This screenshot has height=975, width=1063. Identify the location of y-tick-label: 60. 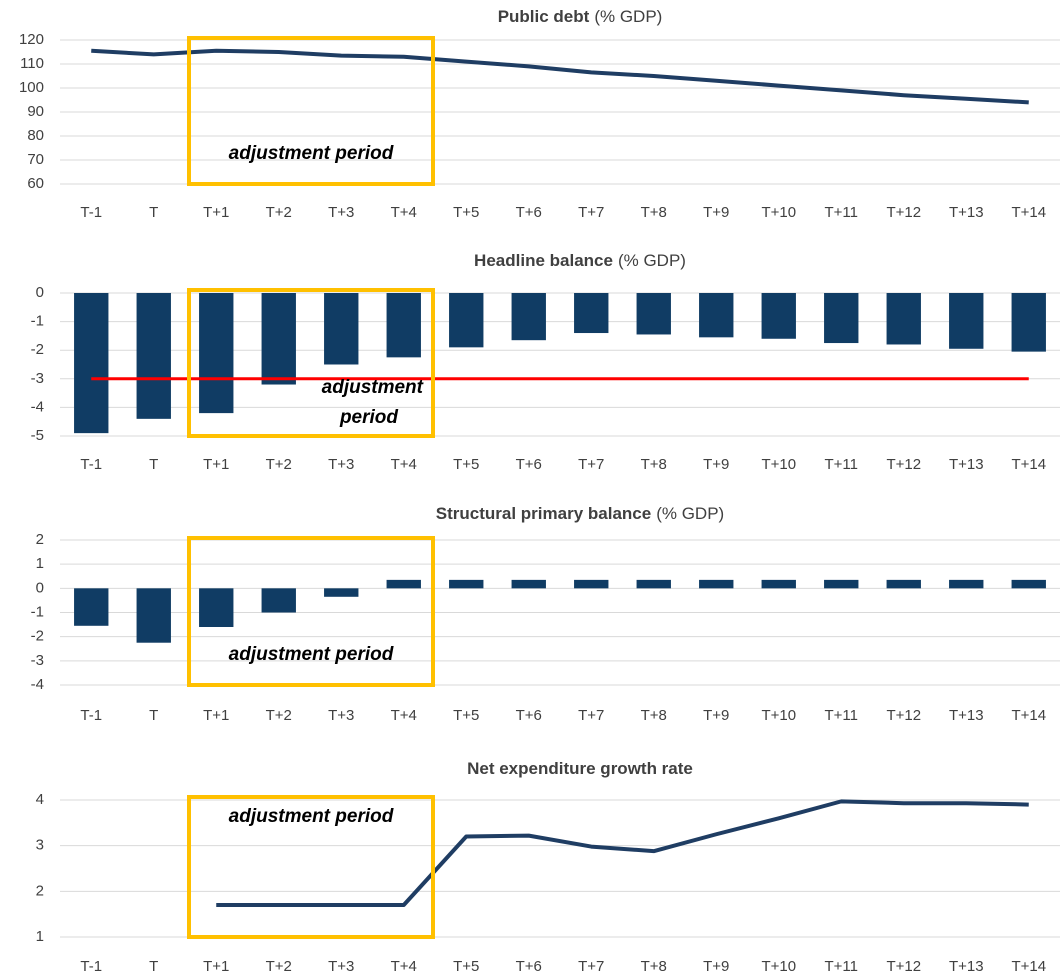
(35, 183).